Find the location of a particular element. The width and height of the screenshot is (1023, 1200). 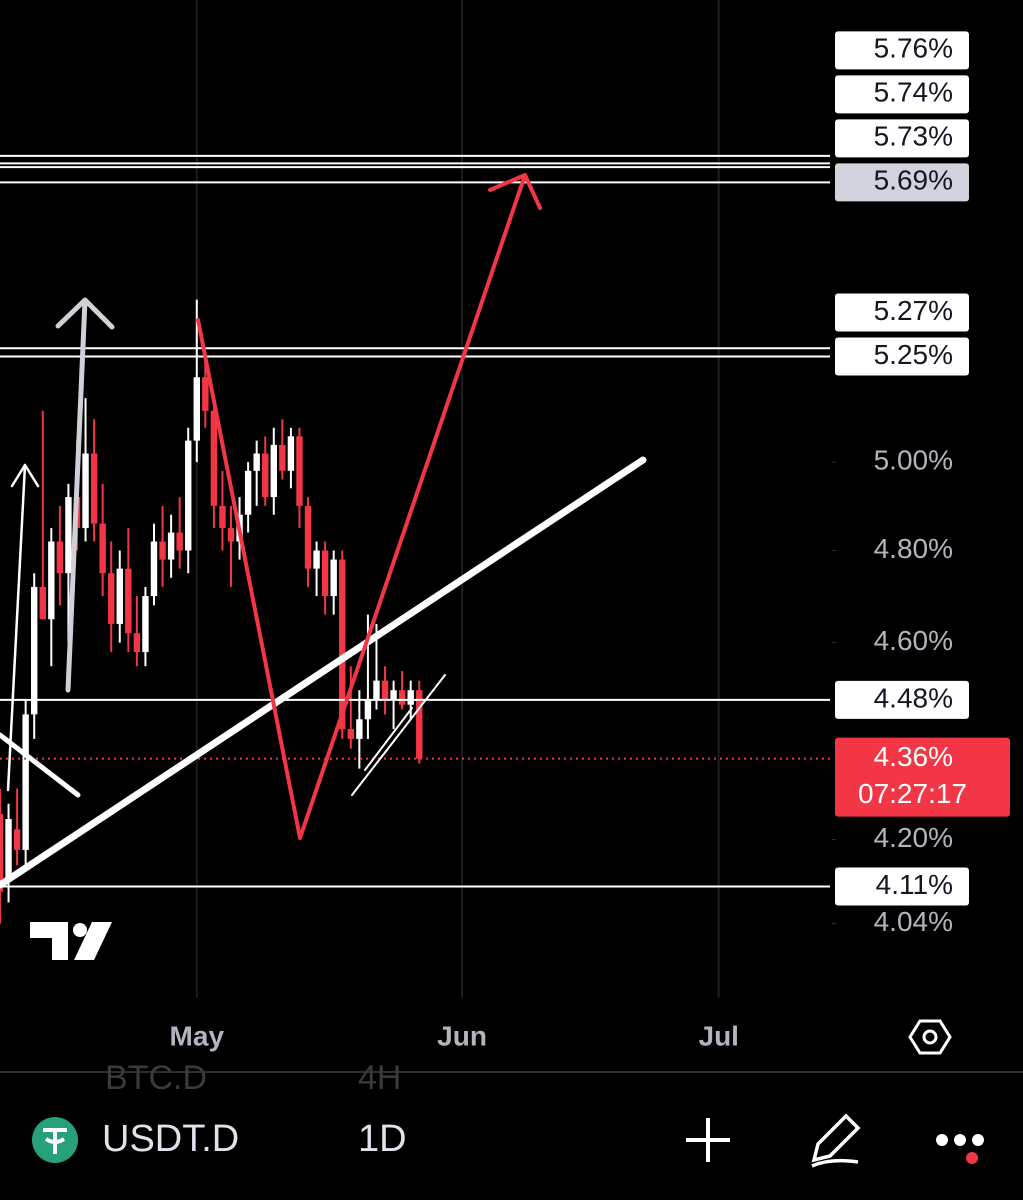

price-label: 4.11% is located at coordinates (914, 884).